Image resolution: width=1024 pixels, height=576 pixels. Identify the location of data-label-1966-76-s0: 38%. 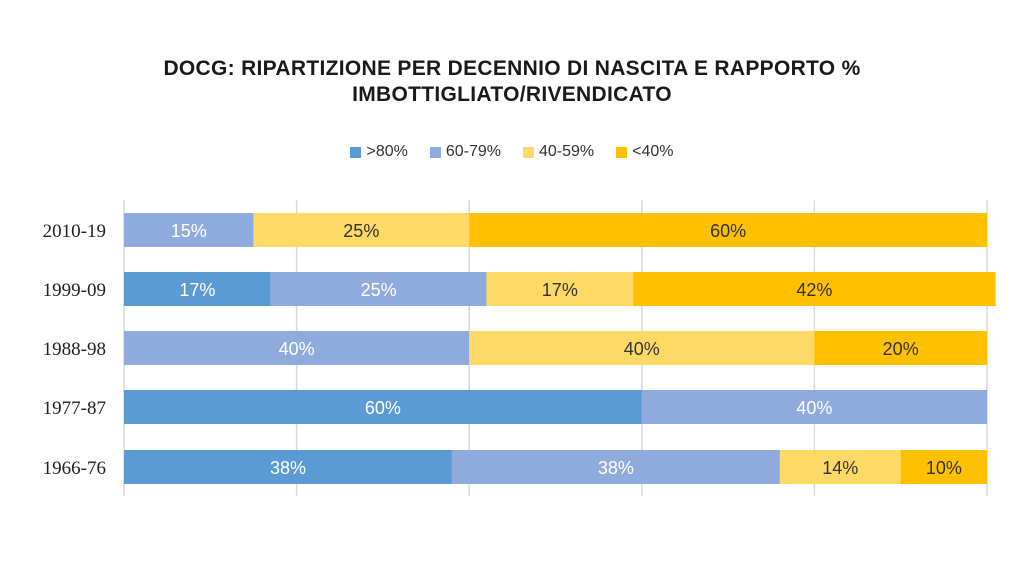
(288, 468).